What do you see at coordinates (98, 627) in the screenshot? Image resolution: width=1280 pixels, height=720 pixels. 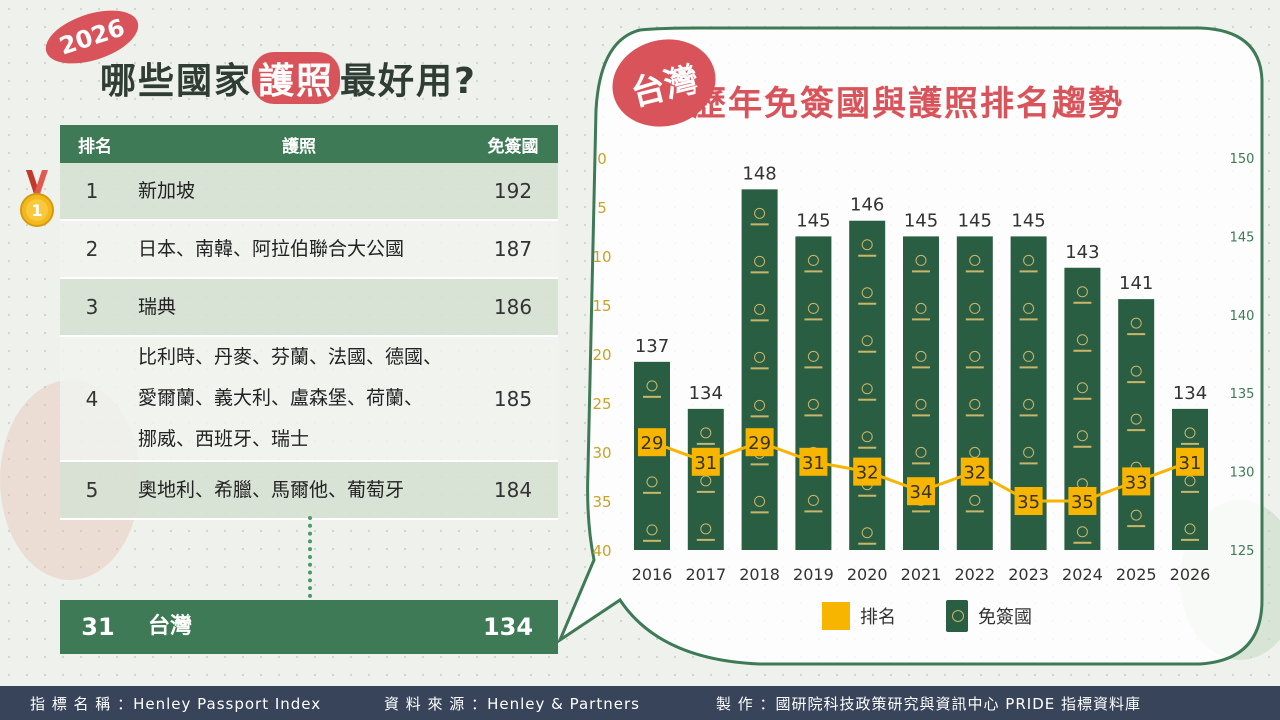 I see `taiwan-rank: 31` at bounding box center [98, 627].